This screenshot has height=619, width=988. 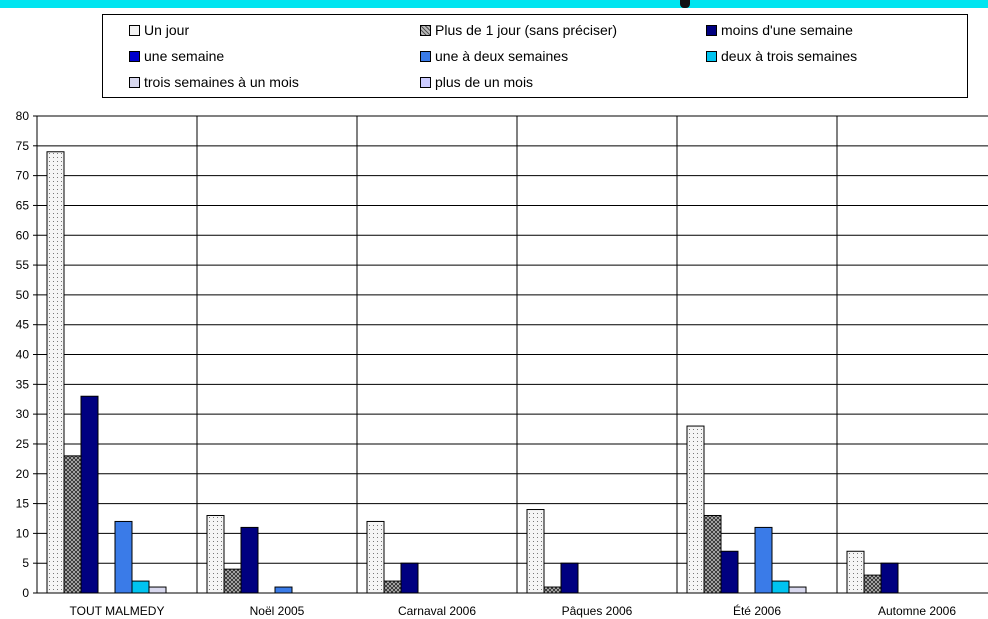 What do you see at coordinates (23, 146) in the screenshot?
I see `y-tick-label: 75` at bounding box center [23, 146].